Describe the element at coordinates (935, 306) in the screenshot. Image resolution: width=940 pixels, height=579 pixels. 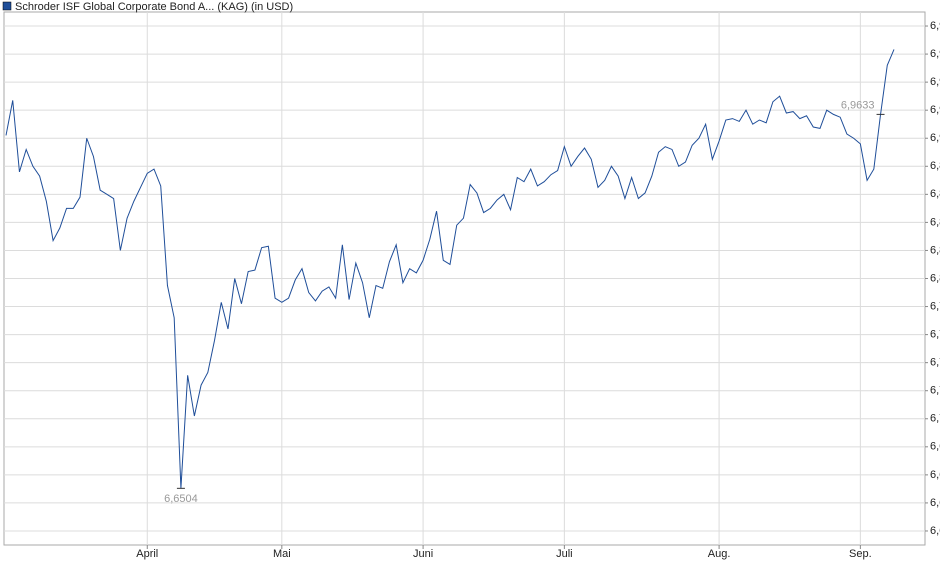
I see `y-tick-label: 6,78` at that location.